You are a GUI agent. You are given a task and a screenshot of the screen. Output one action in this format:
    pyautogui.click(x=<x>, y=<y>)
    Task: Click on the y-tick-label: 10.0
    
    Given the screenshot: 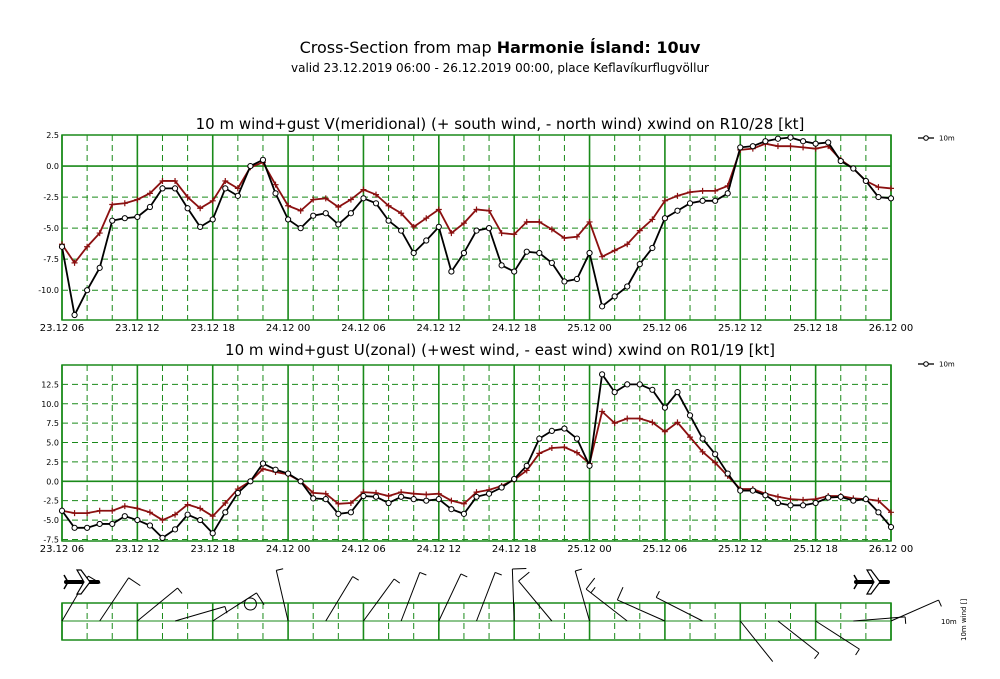 What is the action you would take?
    pyautogui.click(x=50, y=404)
    